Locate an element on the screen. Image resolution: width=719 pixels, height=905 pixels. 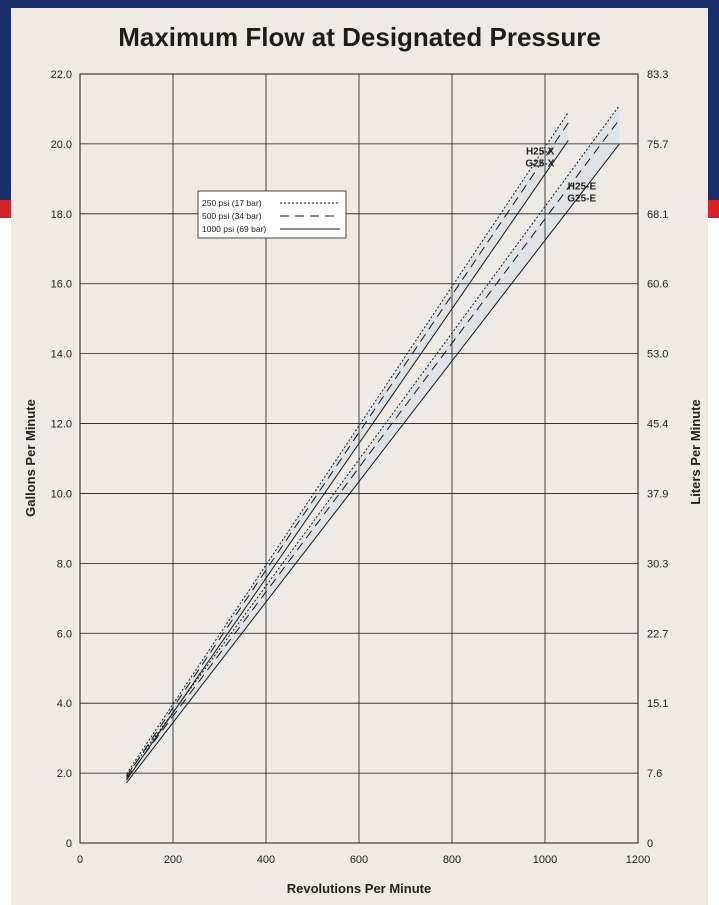
series-label-g25-x: G25-X is located at coordinates (539, 163).